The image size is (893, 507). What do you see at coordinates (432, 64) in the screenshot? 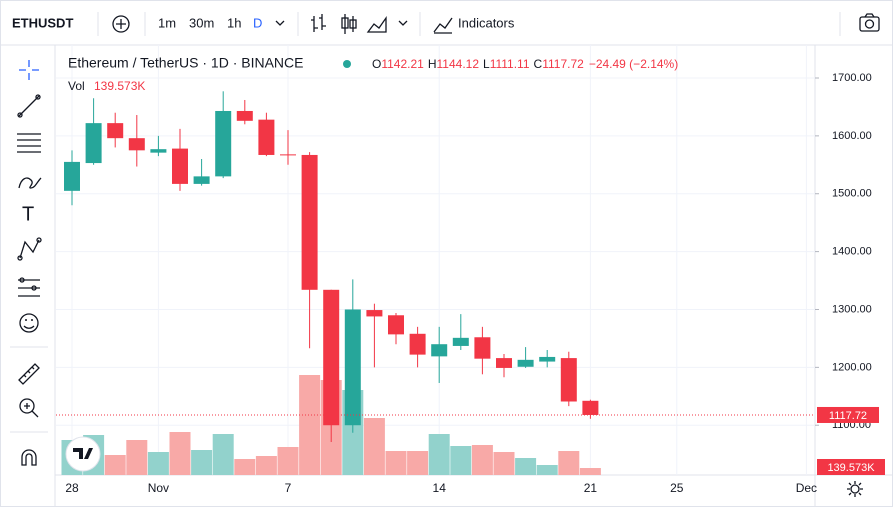
I see `prefix: H` at bounding box center [432, 64].